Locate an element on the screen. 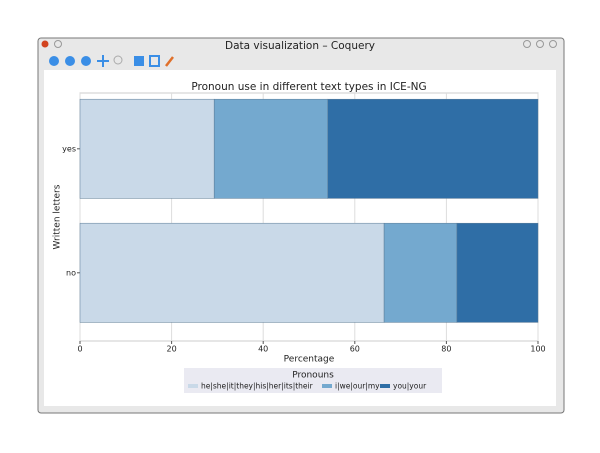 The height and width of the screenshot is (453, 600). edit-button is located at coordinates (169, 61).